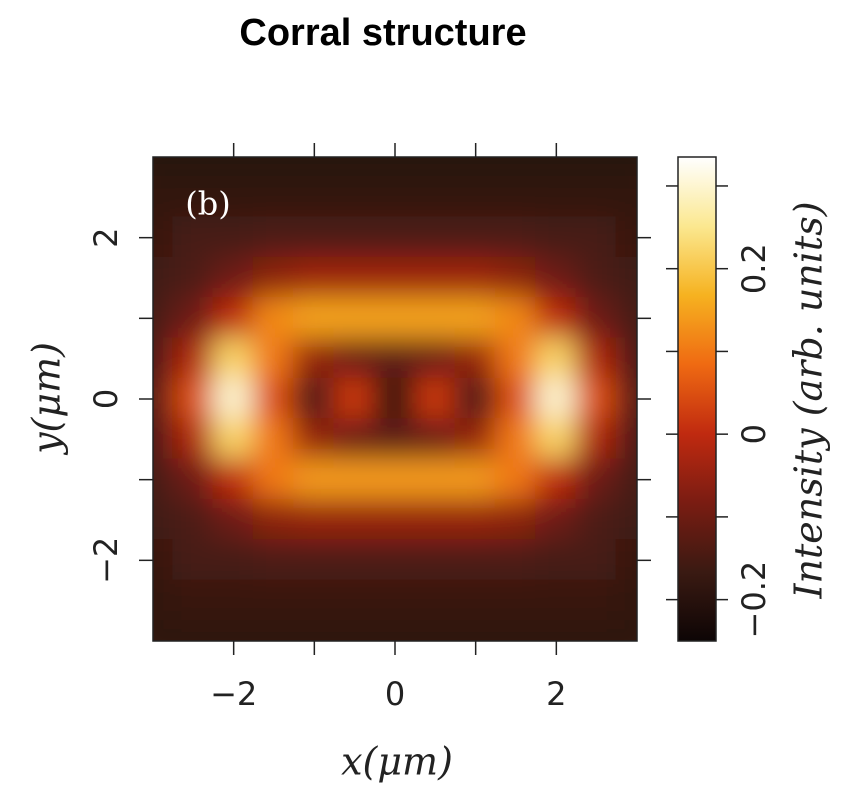 This screenshot has width=844, height=786. Describe the element at coordinates (556, 694) in the screenshot. I see `x-tick-label: 2` at that location.